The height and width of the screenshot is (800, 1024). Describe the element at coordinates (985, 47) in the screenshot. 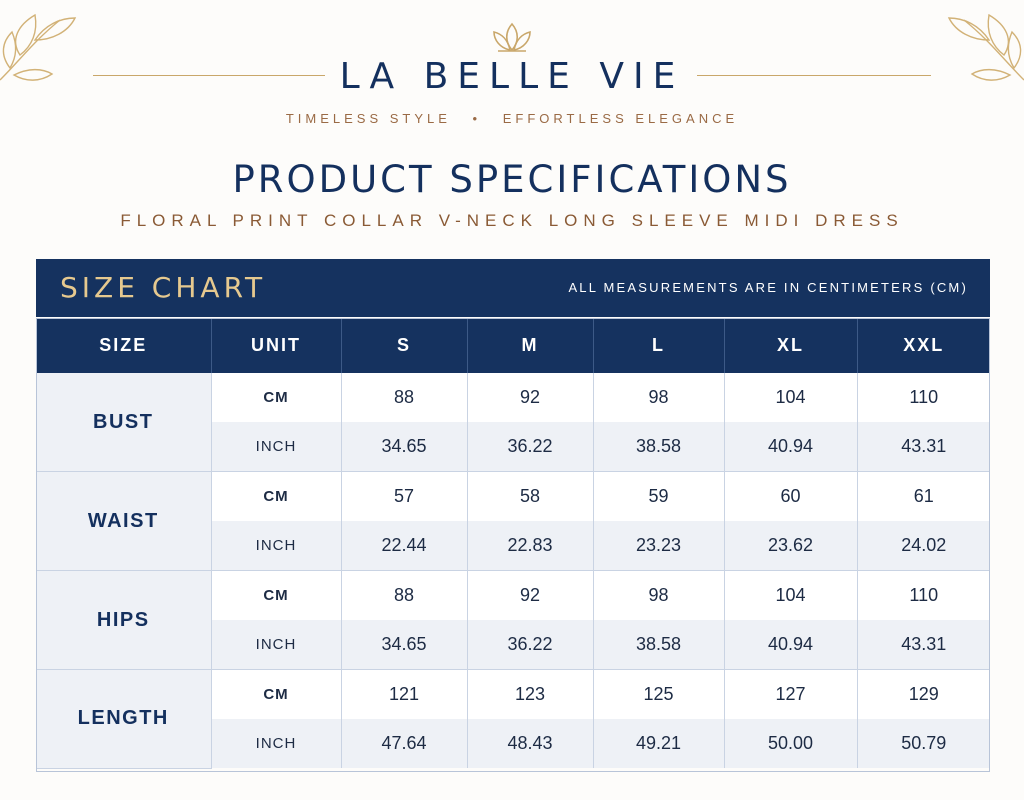

I see `floral-leaf-icon-right` at that location.